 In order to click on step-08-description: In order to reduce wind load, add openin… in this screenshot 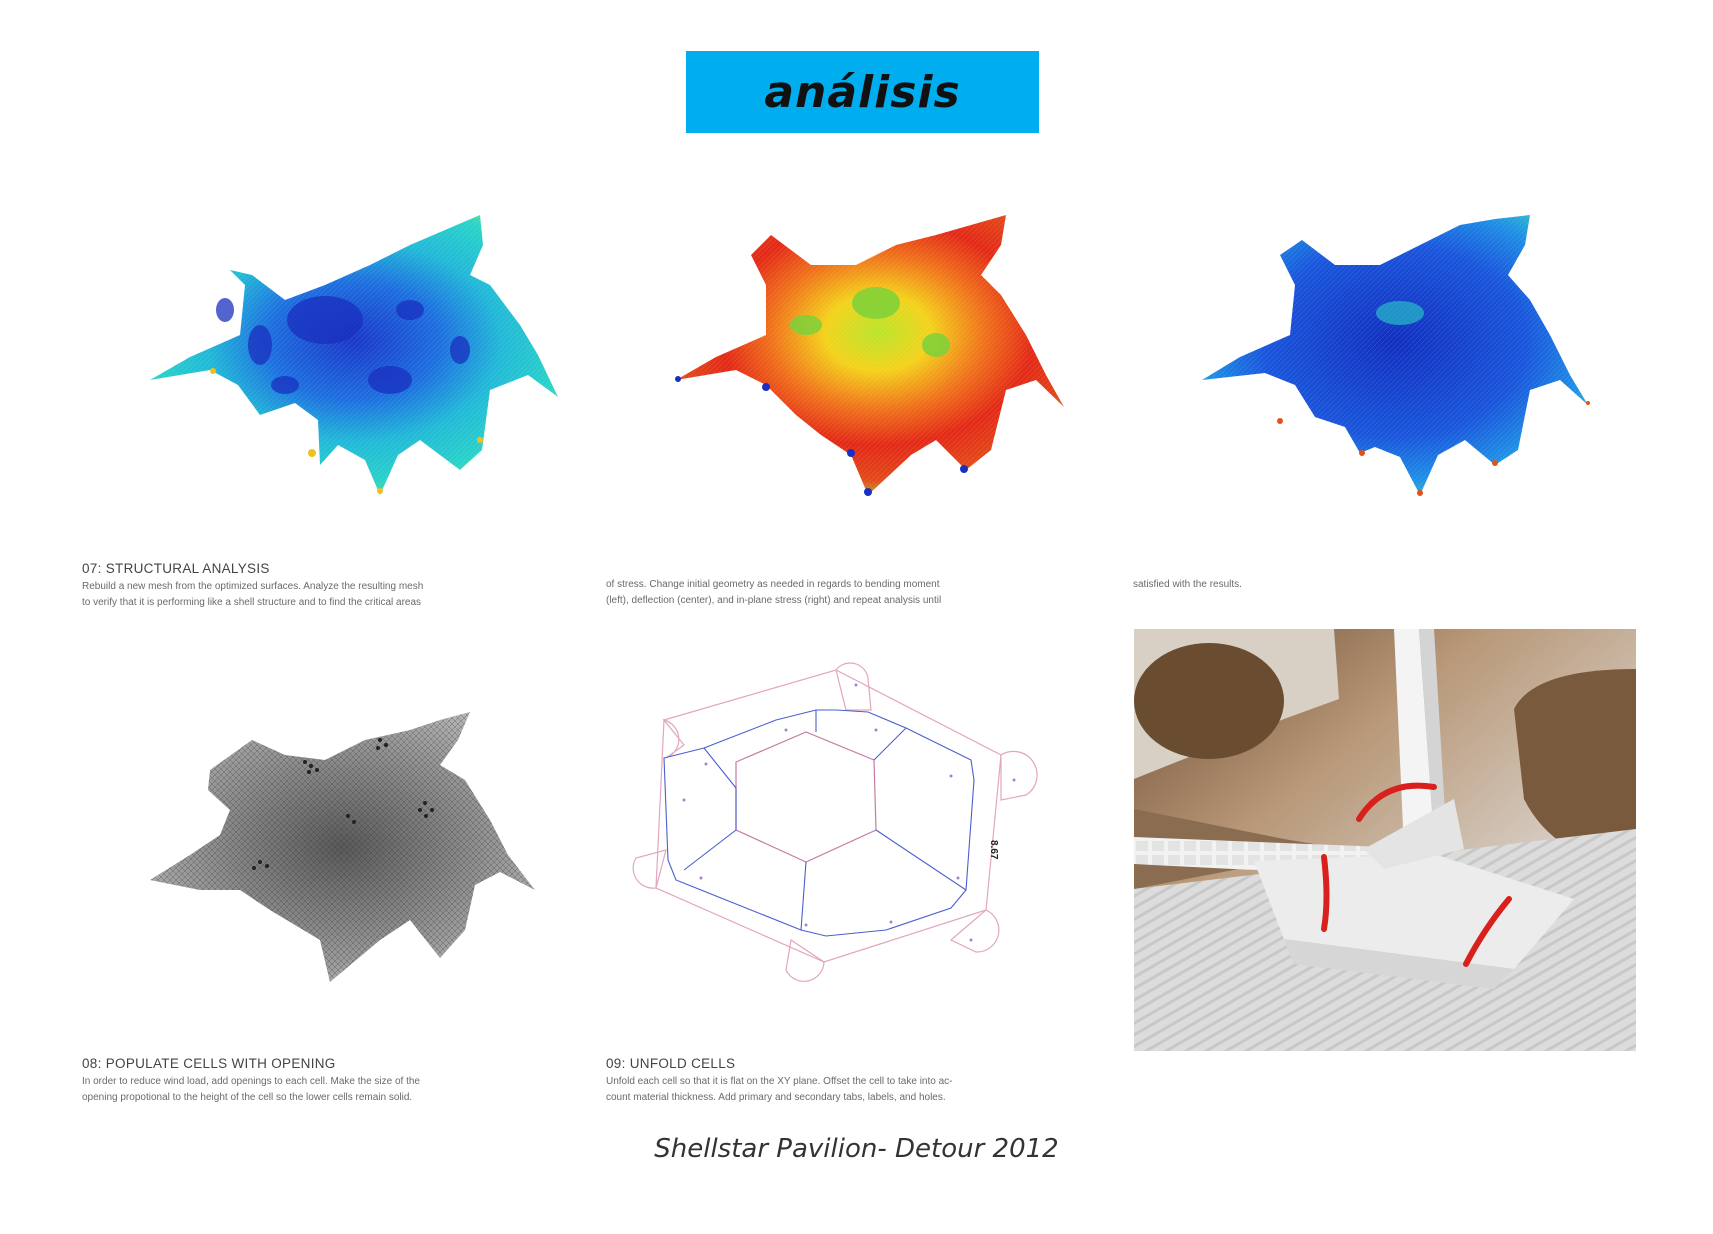, I will do `click(251, 1090)`.